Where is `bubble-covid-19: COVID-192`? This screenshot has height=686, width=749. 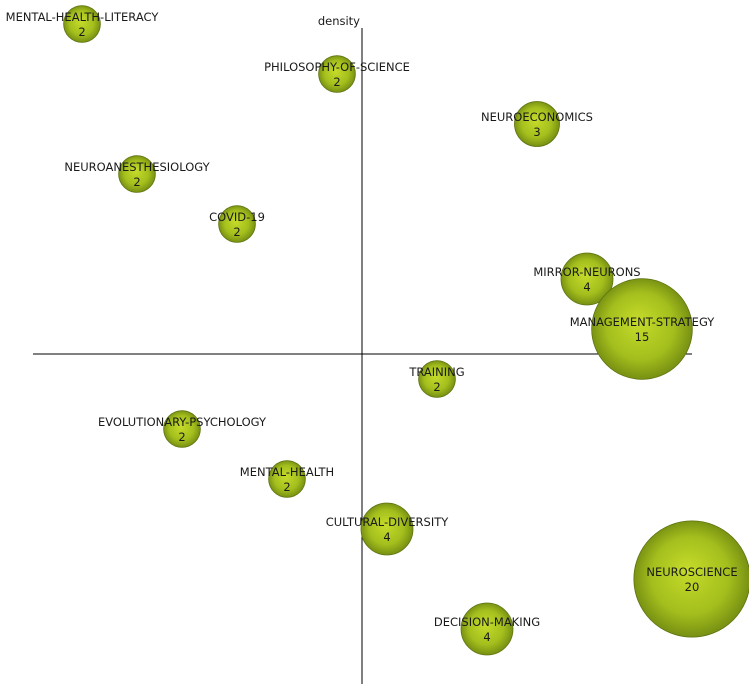
bubble-covid-19: COVID-192 is located at coordinates (237, 224).